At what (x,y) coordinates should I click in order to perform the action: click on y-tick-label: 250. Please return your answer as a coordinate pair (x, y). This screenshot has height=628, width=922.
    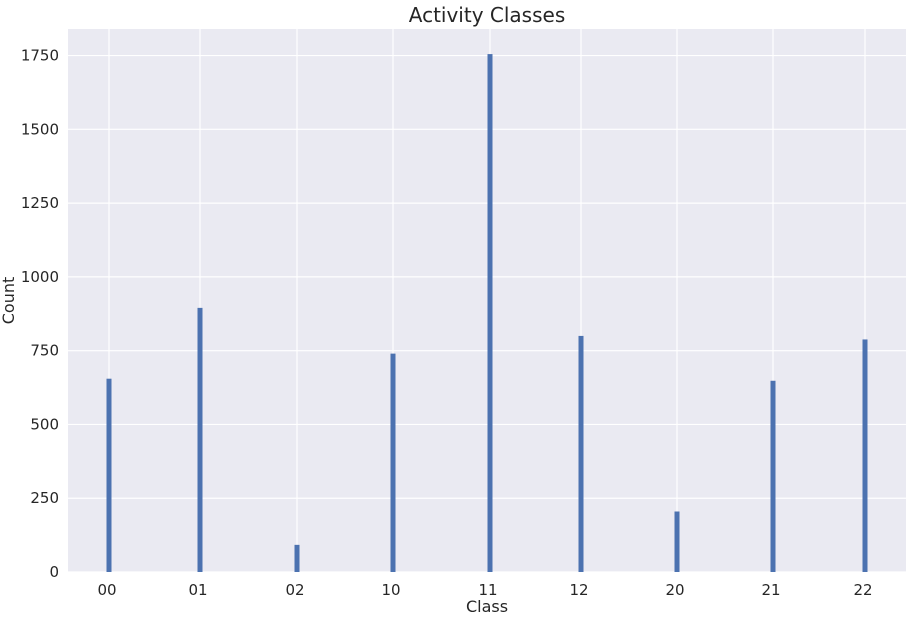
    Looking at the image, I should click on (44, 498).